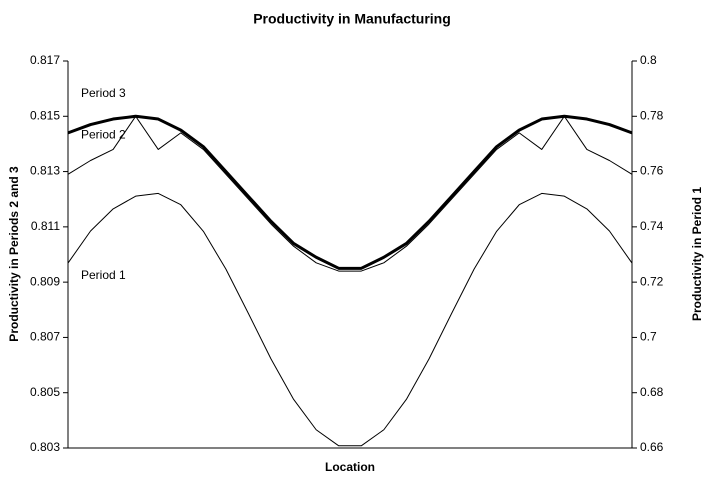 Image resolution: width=705 pixels, height=481 pixels. What do you see at coordinates (103, 135) in the screenshot?
I see `series-label: Period 2` at bounding box center [103, 135].